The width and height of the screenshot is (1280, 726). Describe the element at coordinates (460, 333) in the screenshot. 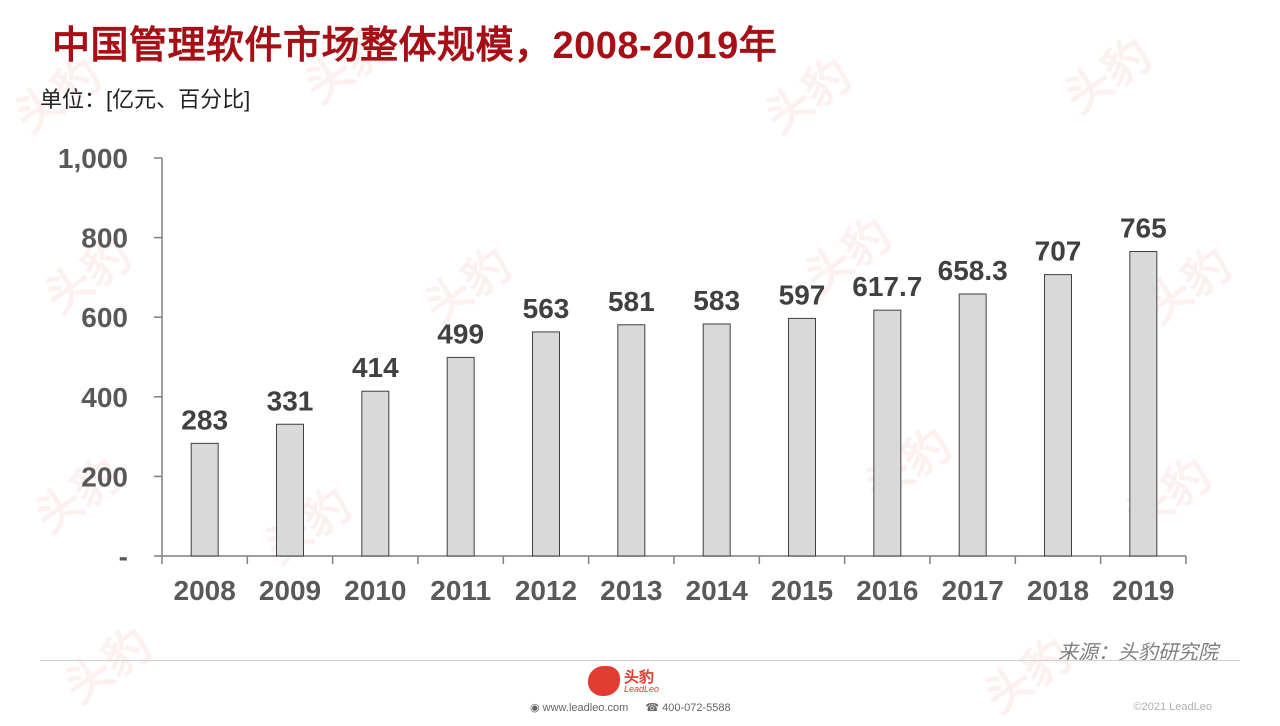

I see `data-label: 499` at that location.